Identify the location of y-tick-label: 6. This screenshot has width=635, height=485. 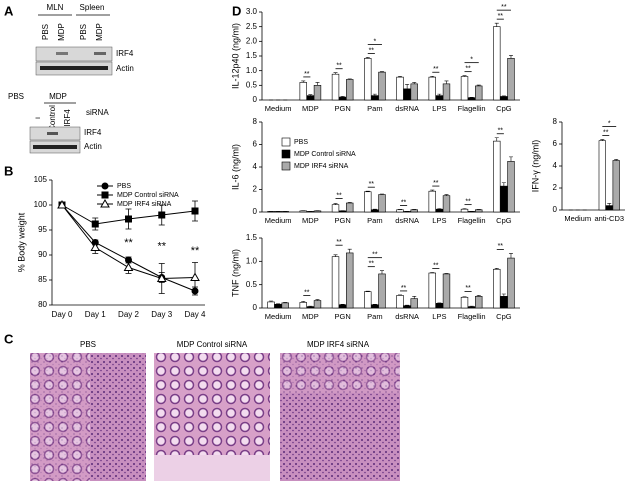
(555, 143).